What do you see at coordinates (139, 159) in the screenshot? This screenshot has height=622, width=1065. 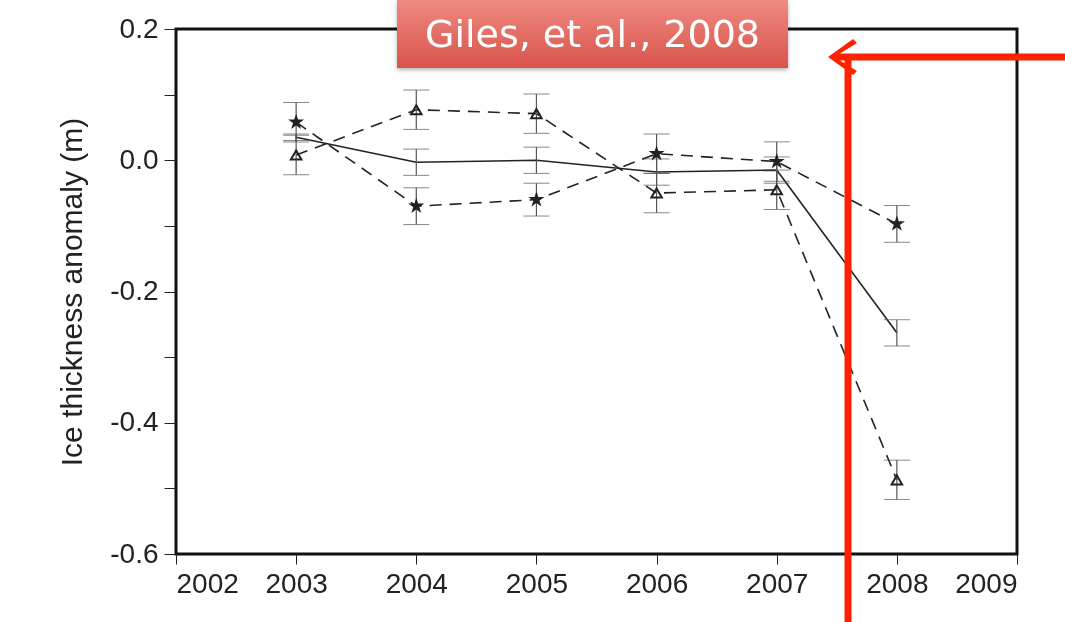 I see `y-tick-label: 0.0` at bounding box center [139, 159].